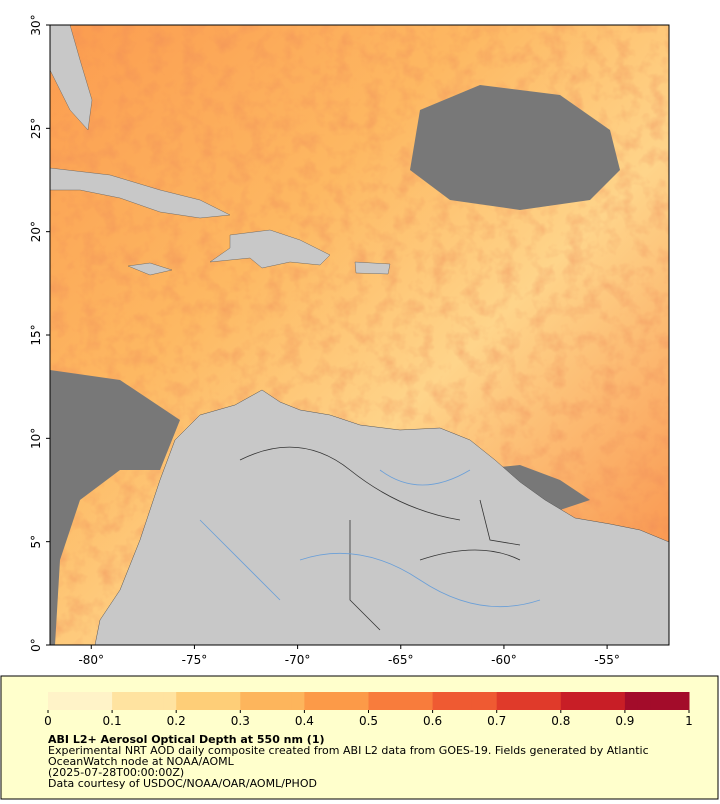  I want to click on x-tick-label: -60°, so click(504, 660).